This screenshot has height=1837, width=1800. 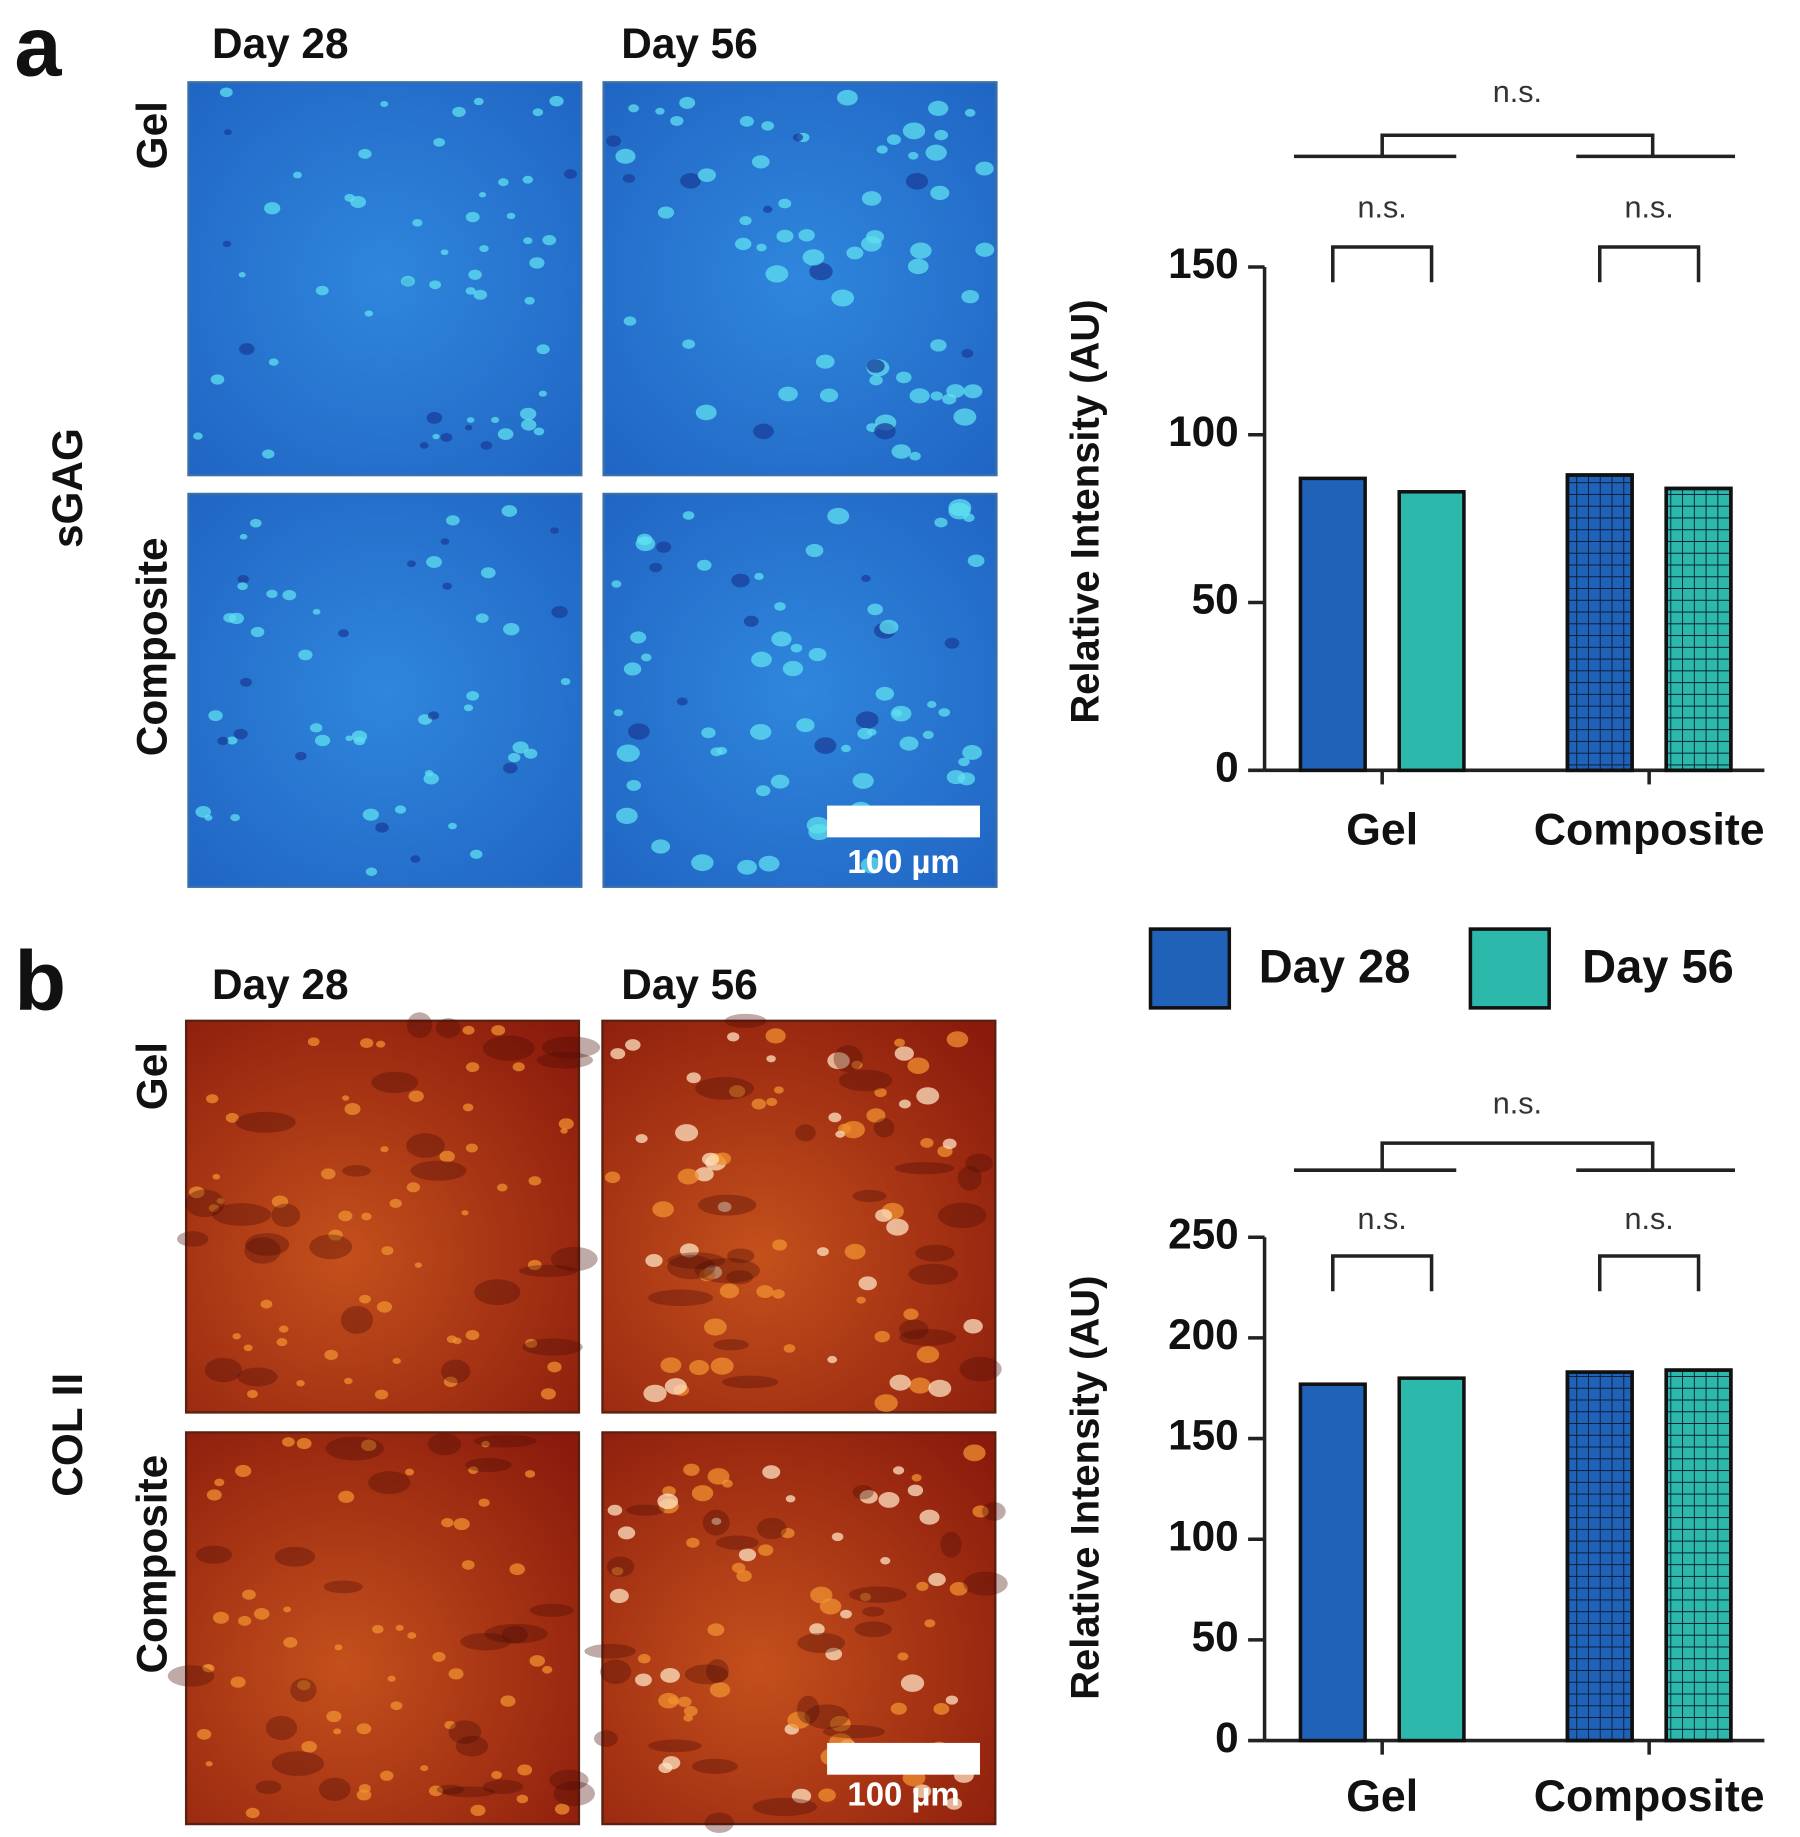 What do you see at coordinates (1203, 1334) in the screenshot?
I see `y-tick-label: 200` at bounding box center [1203, 1334].